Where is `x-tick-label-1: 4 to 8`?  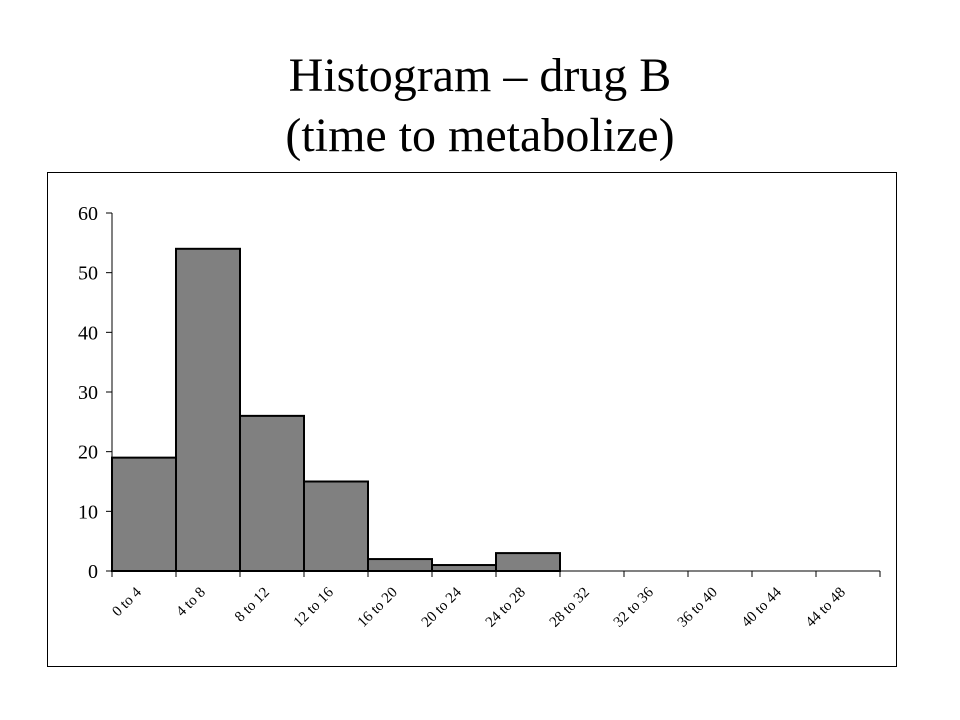
x-tick-label-1: 4 to 8 is located at coordinates (190, 602).